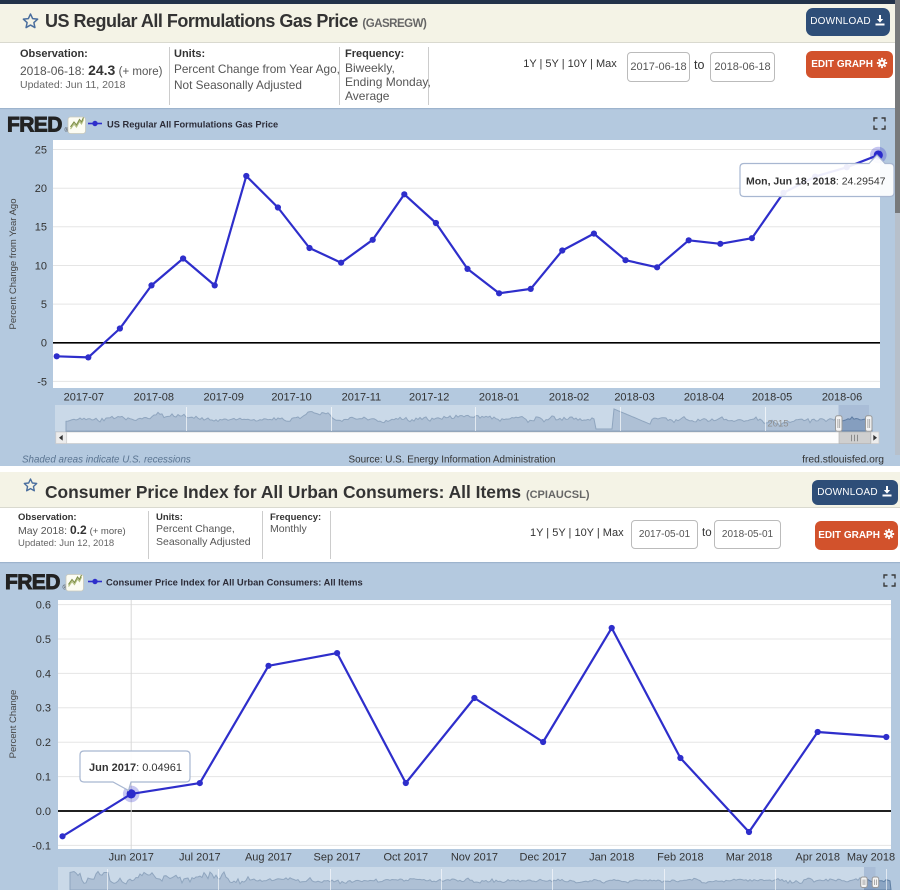 This screenshot has height=890, width=900. What do you see at coordinates (131, 858) in the screenshot?
I see `svg-text: Jun 2017` at bounding box center [131, 858].